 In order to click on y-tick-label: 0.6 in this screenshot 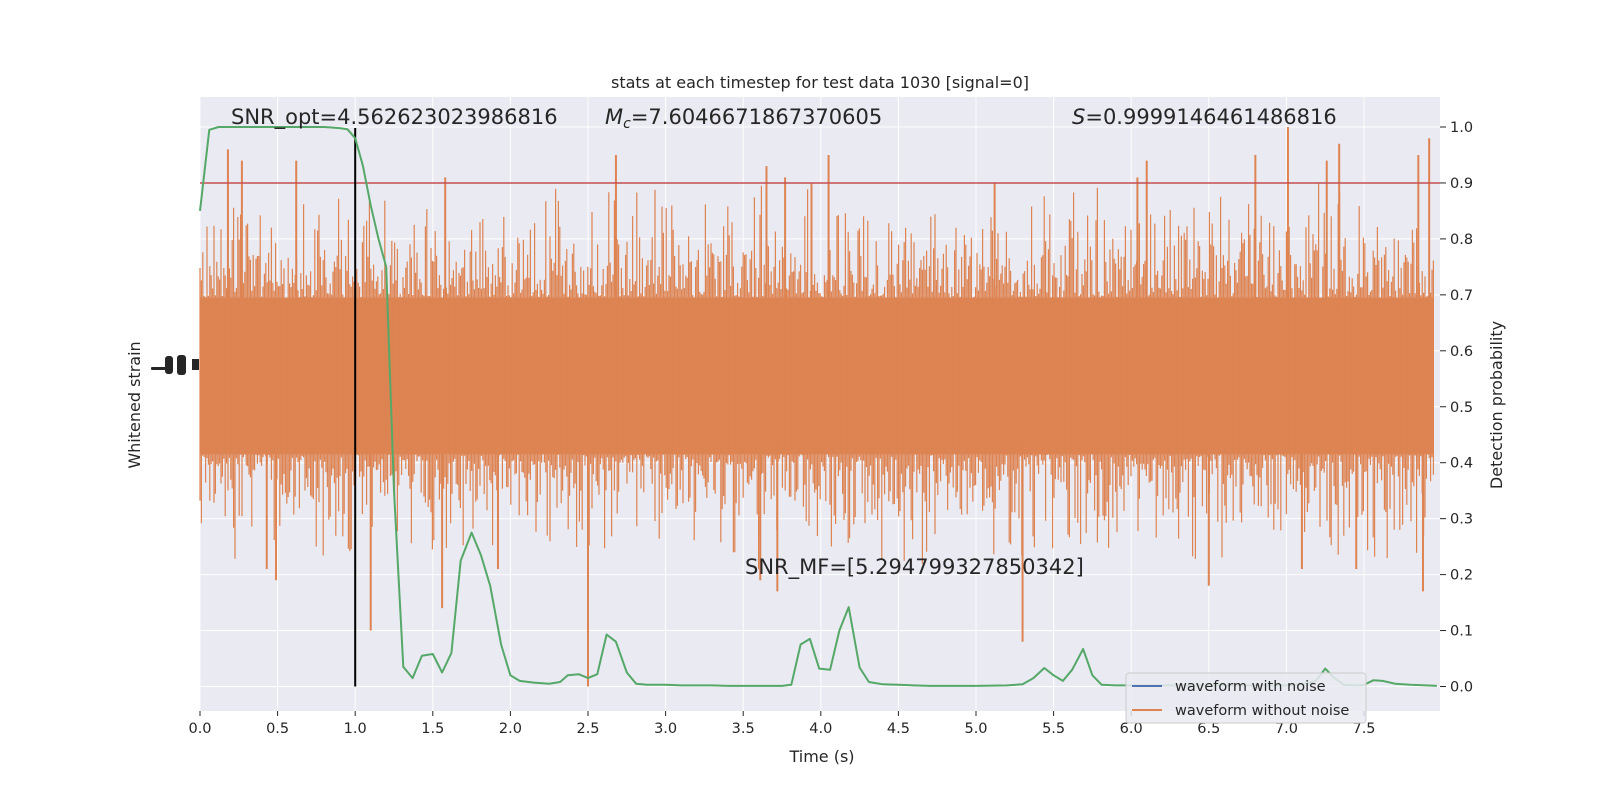, I will do `click(1461, 352)`.